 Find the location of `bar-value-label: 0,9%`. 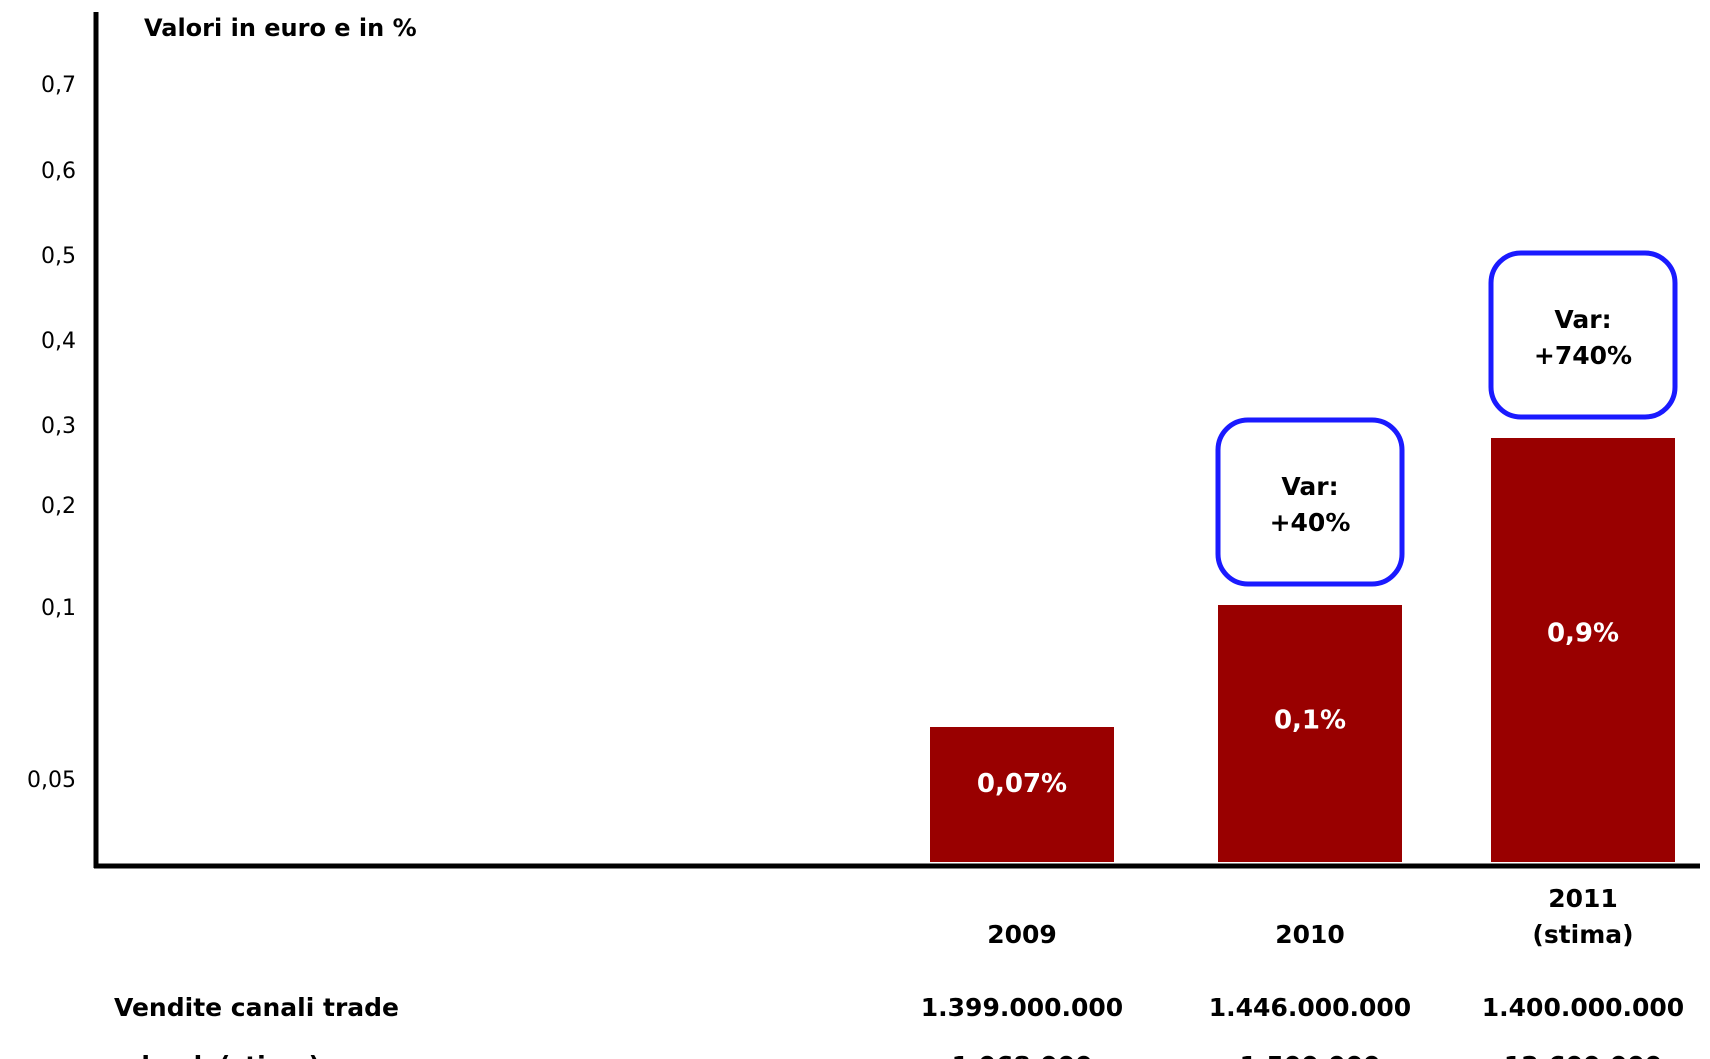

bar-value-label: 0,9% is located at coordinates (1583, 634).